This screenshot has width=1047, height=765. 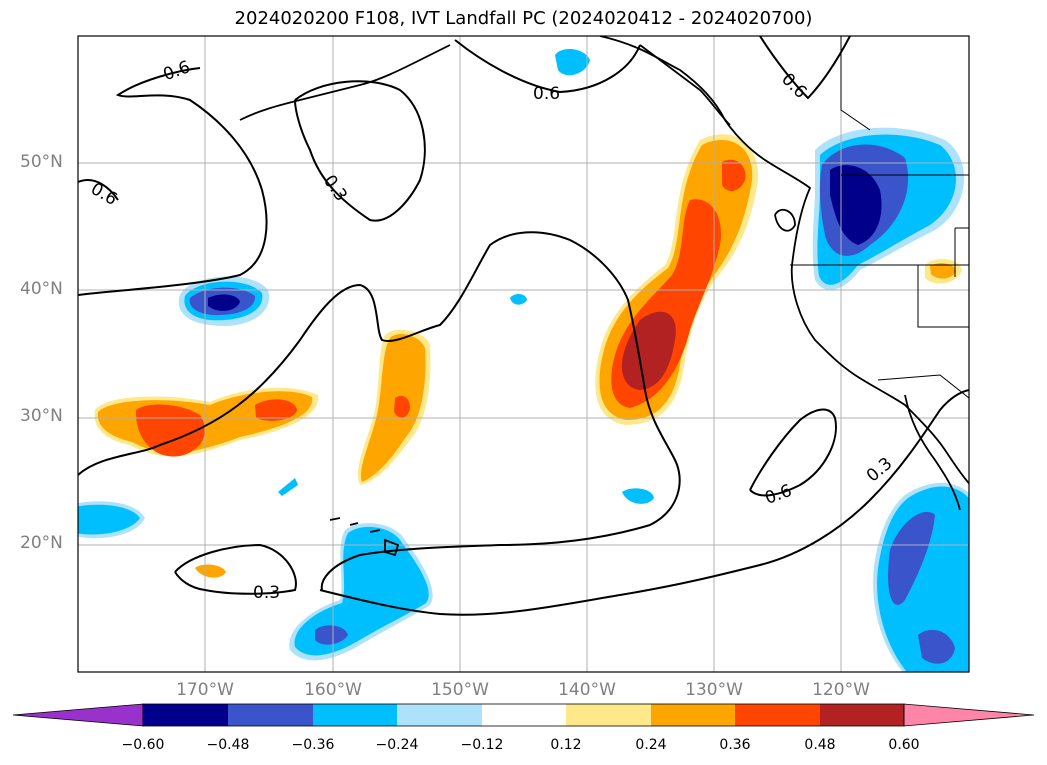 What do you see at coordinates (210, 571) in the screenshot?
I see `positive-anomaly-hawaii-west` at bounding box center [210, 571].